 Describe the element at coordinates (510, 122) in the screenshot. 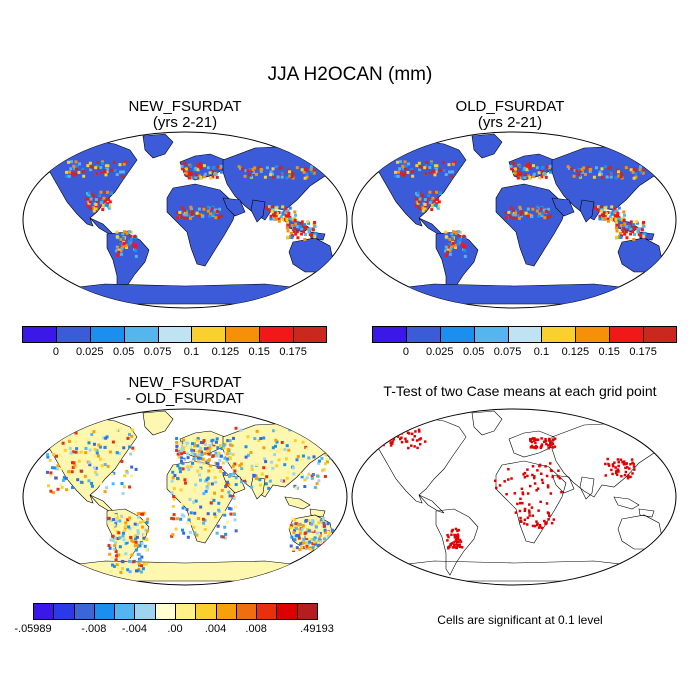

I see `panel-title-old-line2: (yrs 2-21)` at that location.